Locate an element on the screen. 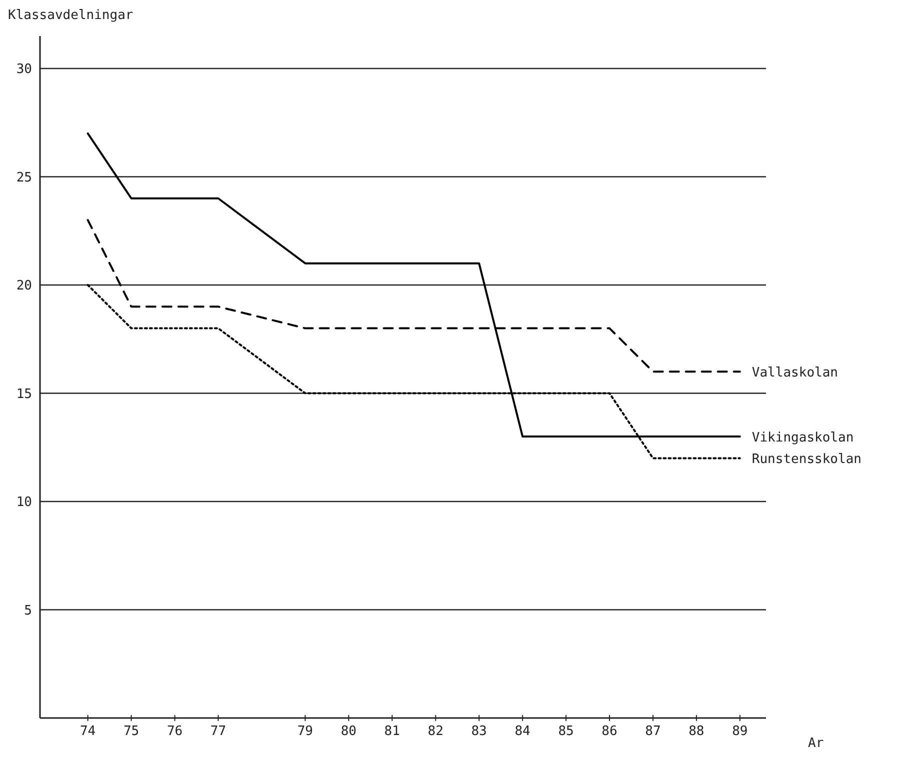 This screenshot has height=771, width=904. x-tick-label: 84 is located at coordinates (522, 732).